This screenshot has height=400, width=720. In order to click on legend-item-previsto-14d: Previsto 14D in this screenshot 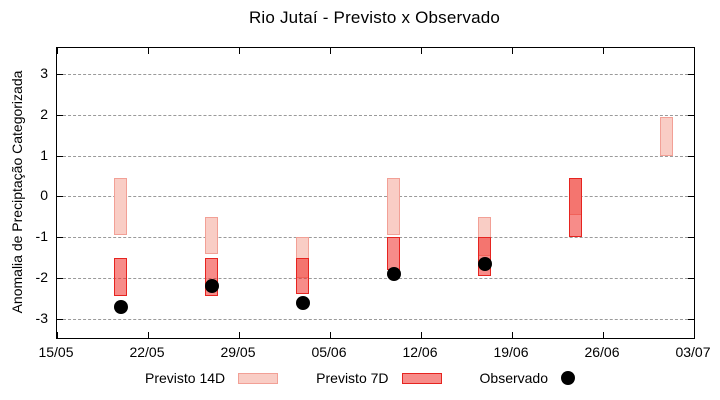, I will do `click(212, 378)`.